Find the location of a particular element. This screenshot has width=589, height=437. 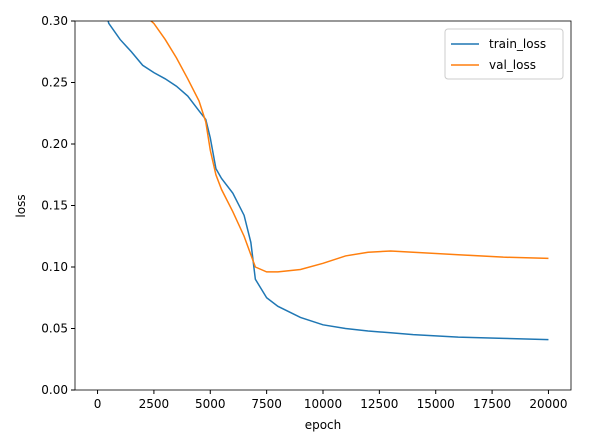

y-tick-label: 0.25 is located at coordinates (54, 83).